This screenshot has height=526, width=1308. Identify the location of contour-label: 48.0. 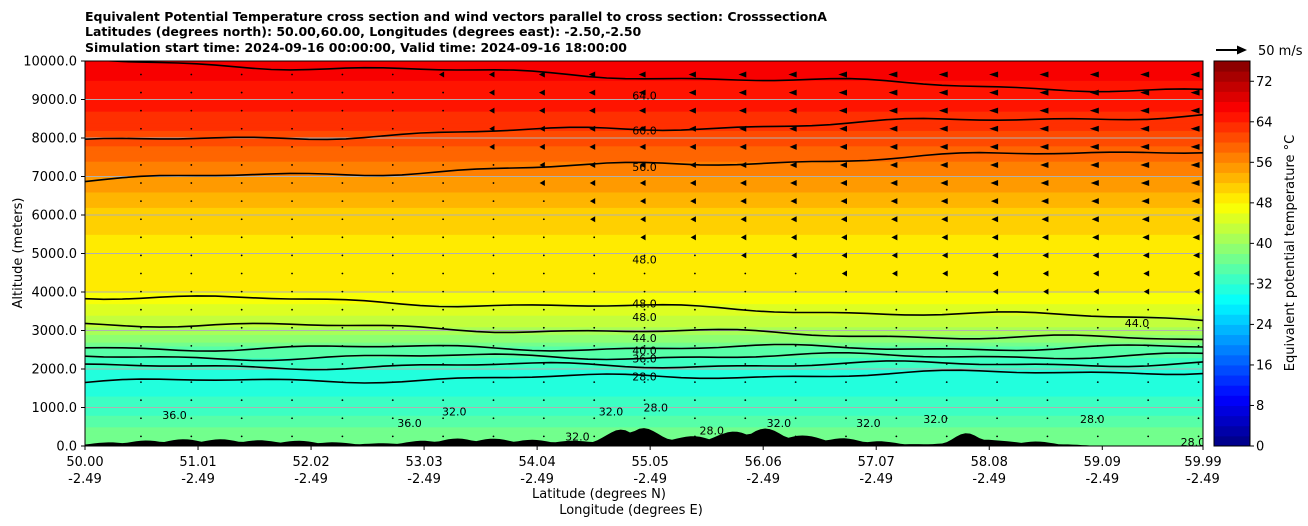
(644, 317).